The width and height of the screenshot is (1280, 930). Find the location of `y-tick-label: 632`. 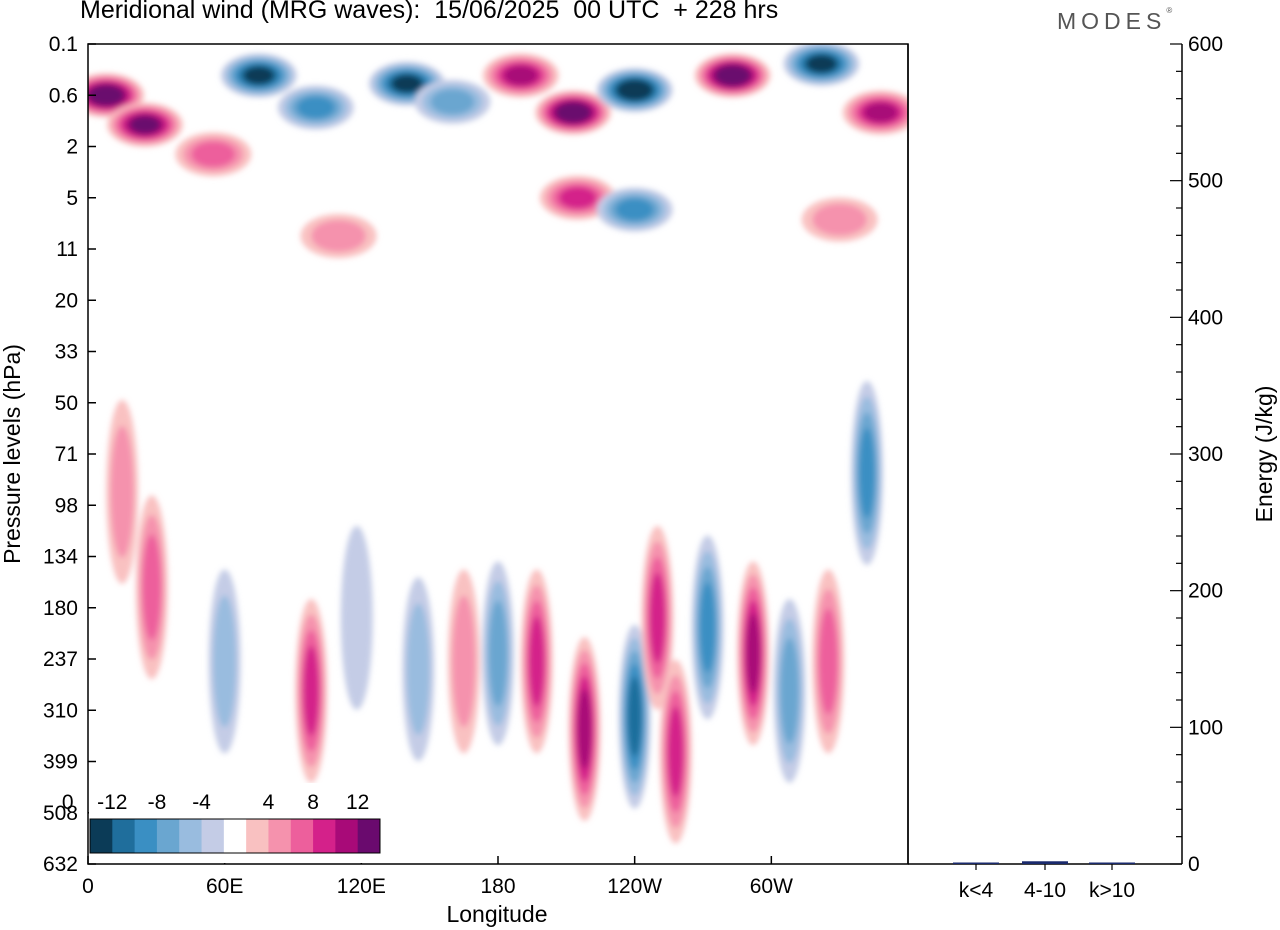

y-tick-label: 632 is located at coordinates (60, 864).